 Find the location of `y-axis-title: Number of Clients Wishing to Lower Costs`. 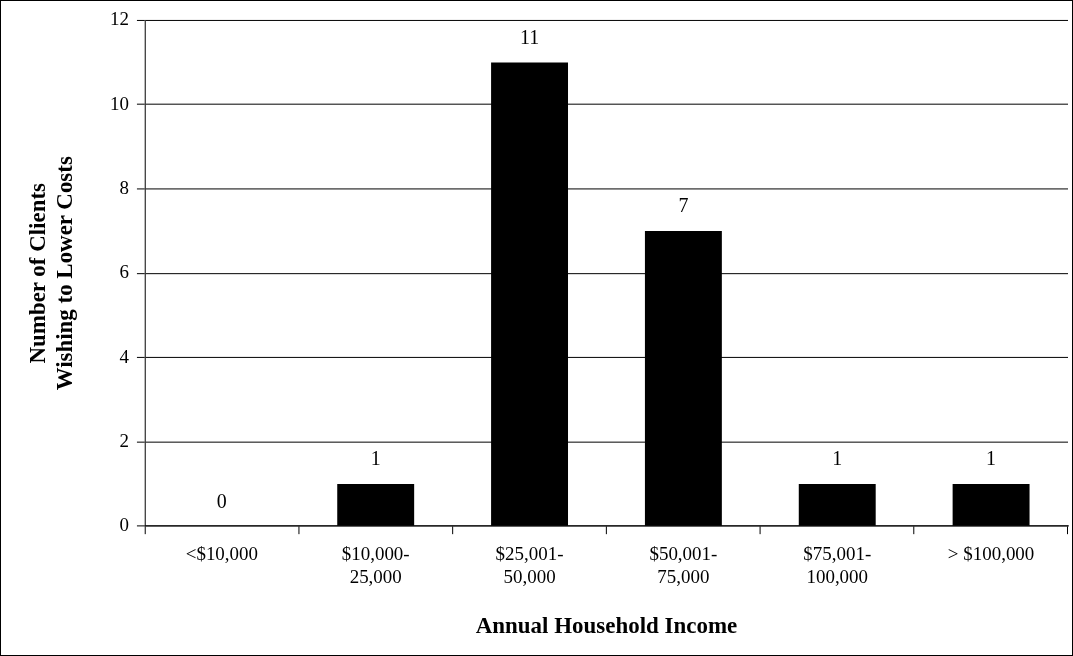

y-axis-title: Number of Clients Wishing to Lower Costs is located at coordinates (51, 273).